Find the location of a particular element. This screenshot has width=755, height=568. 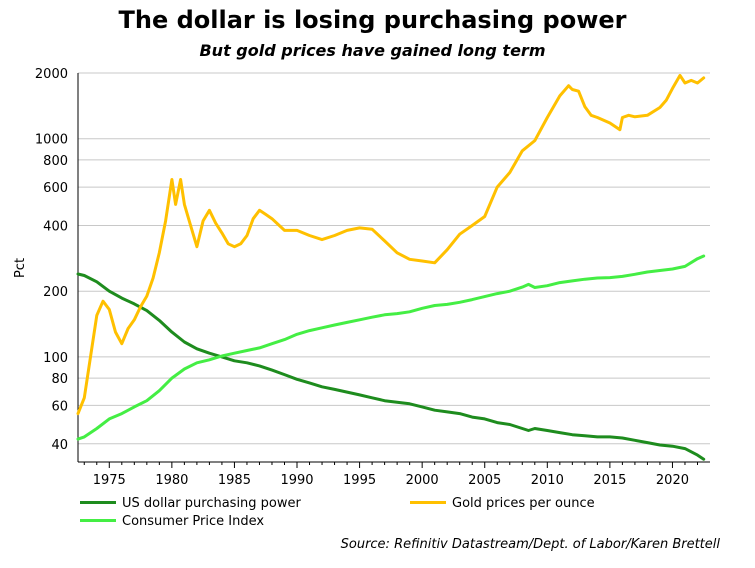

y-tick-label-800: 800 is located at coordinates (55, 161).